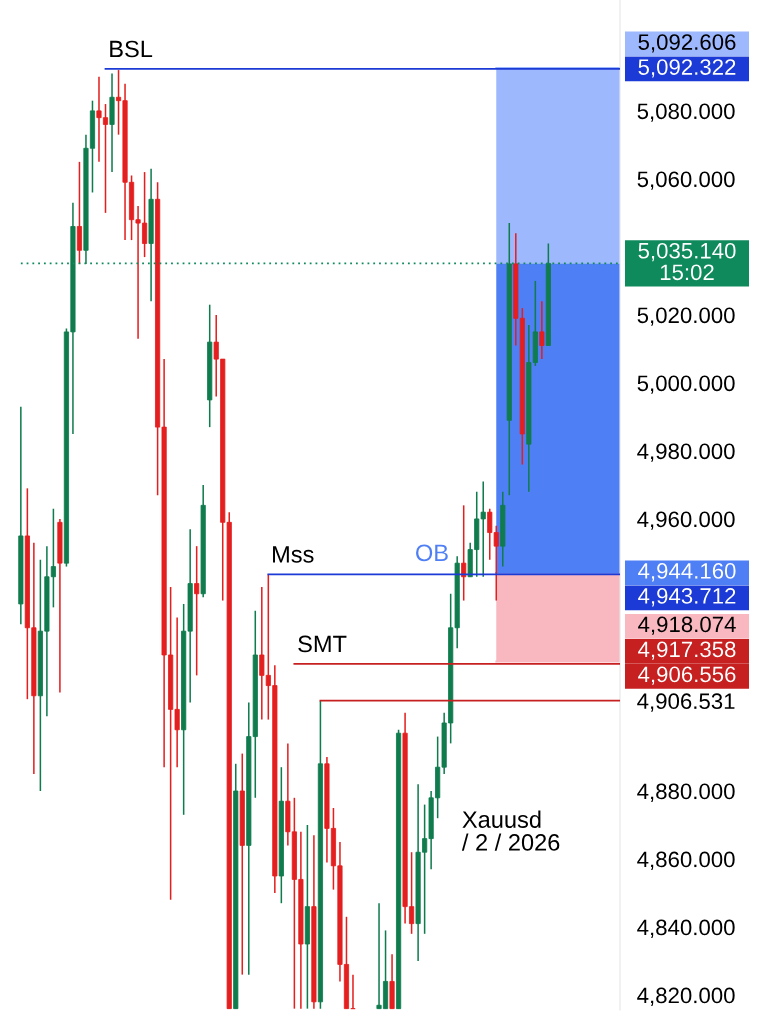  What do you see at coordinates (686, 384) in the screenshot?
I see `y-tick-label: 5,000.000` at bounding box center [686, 384].